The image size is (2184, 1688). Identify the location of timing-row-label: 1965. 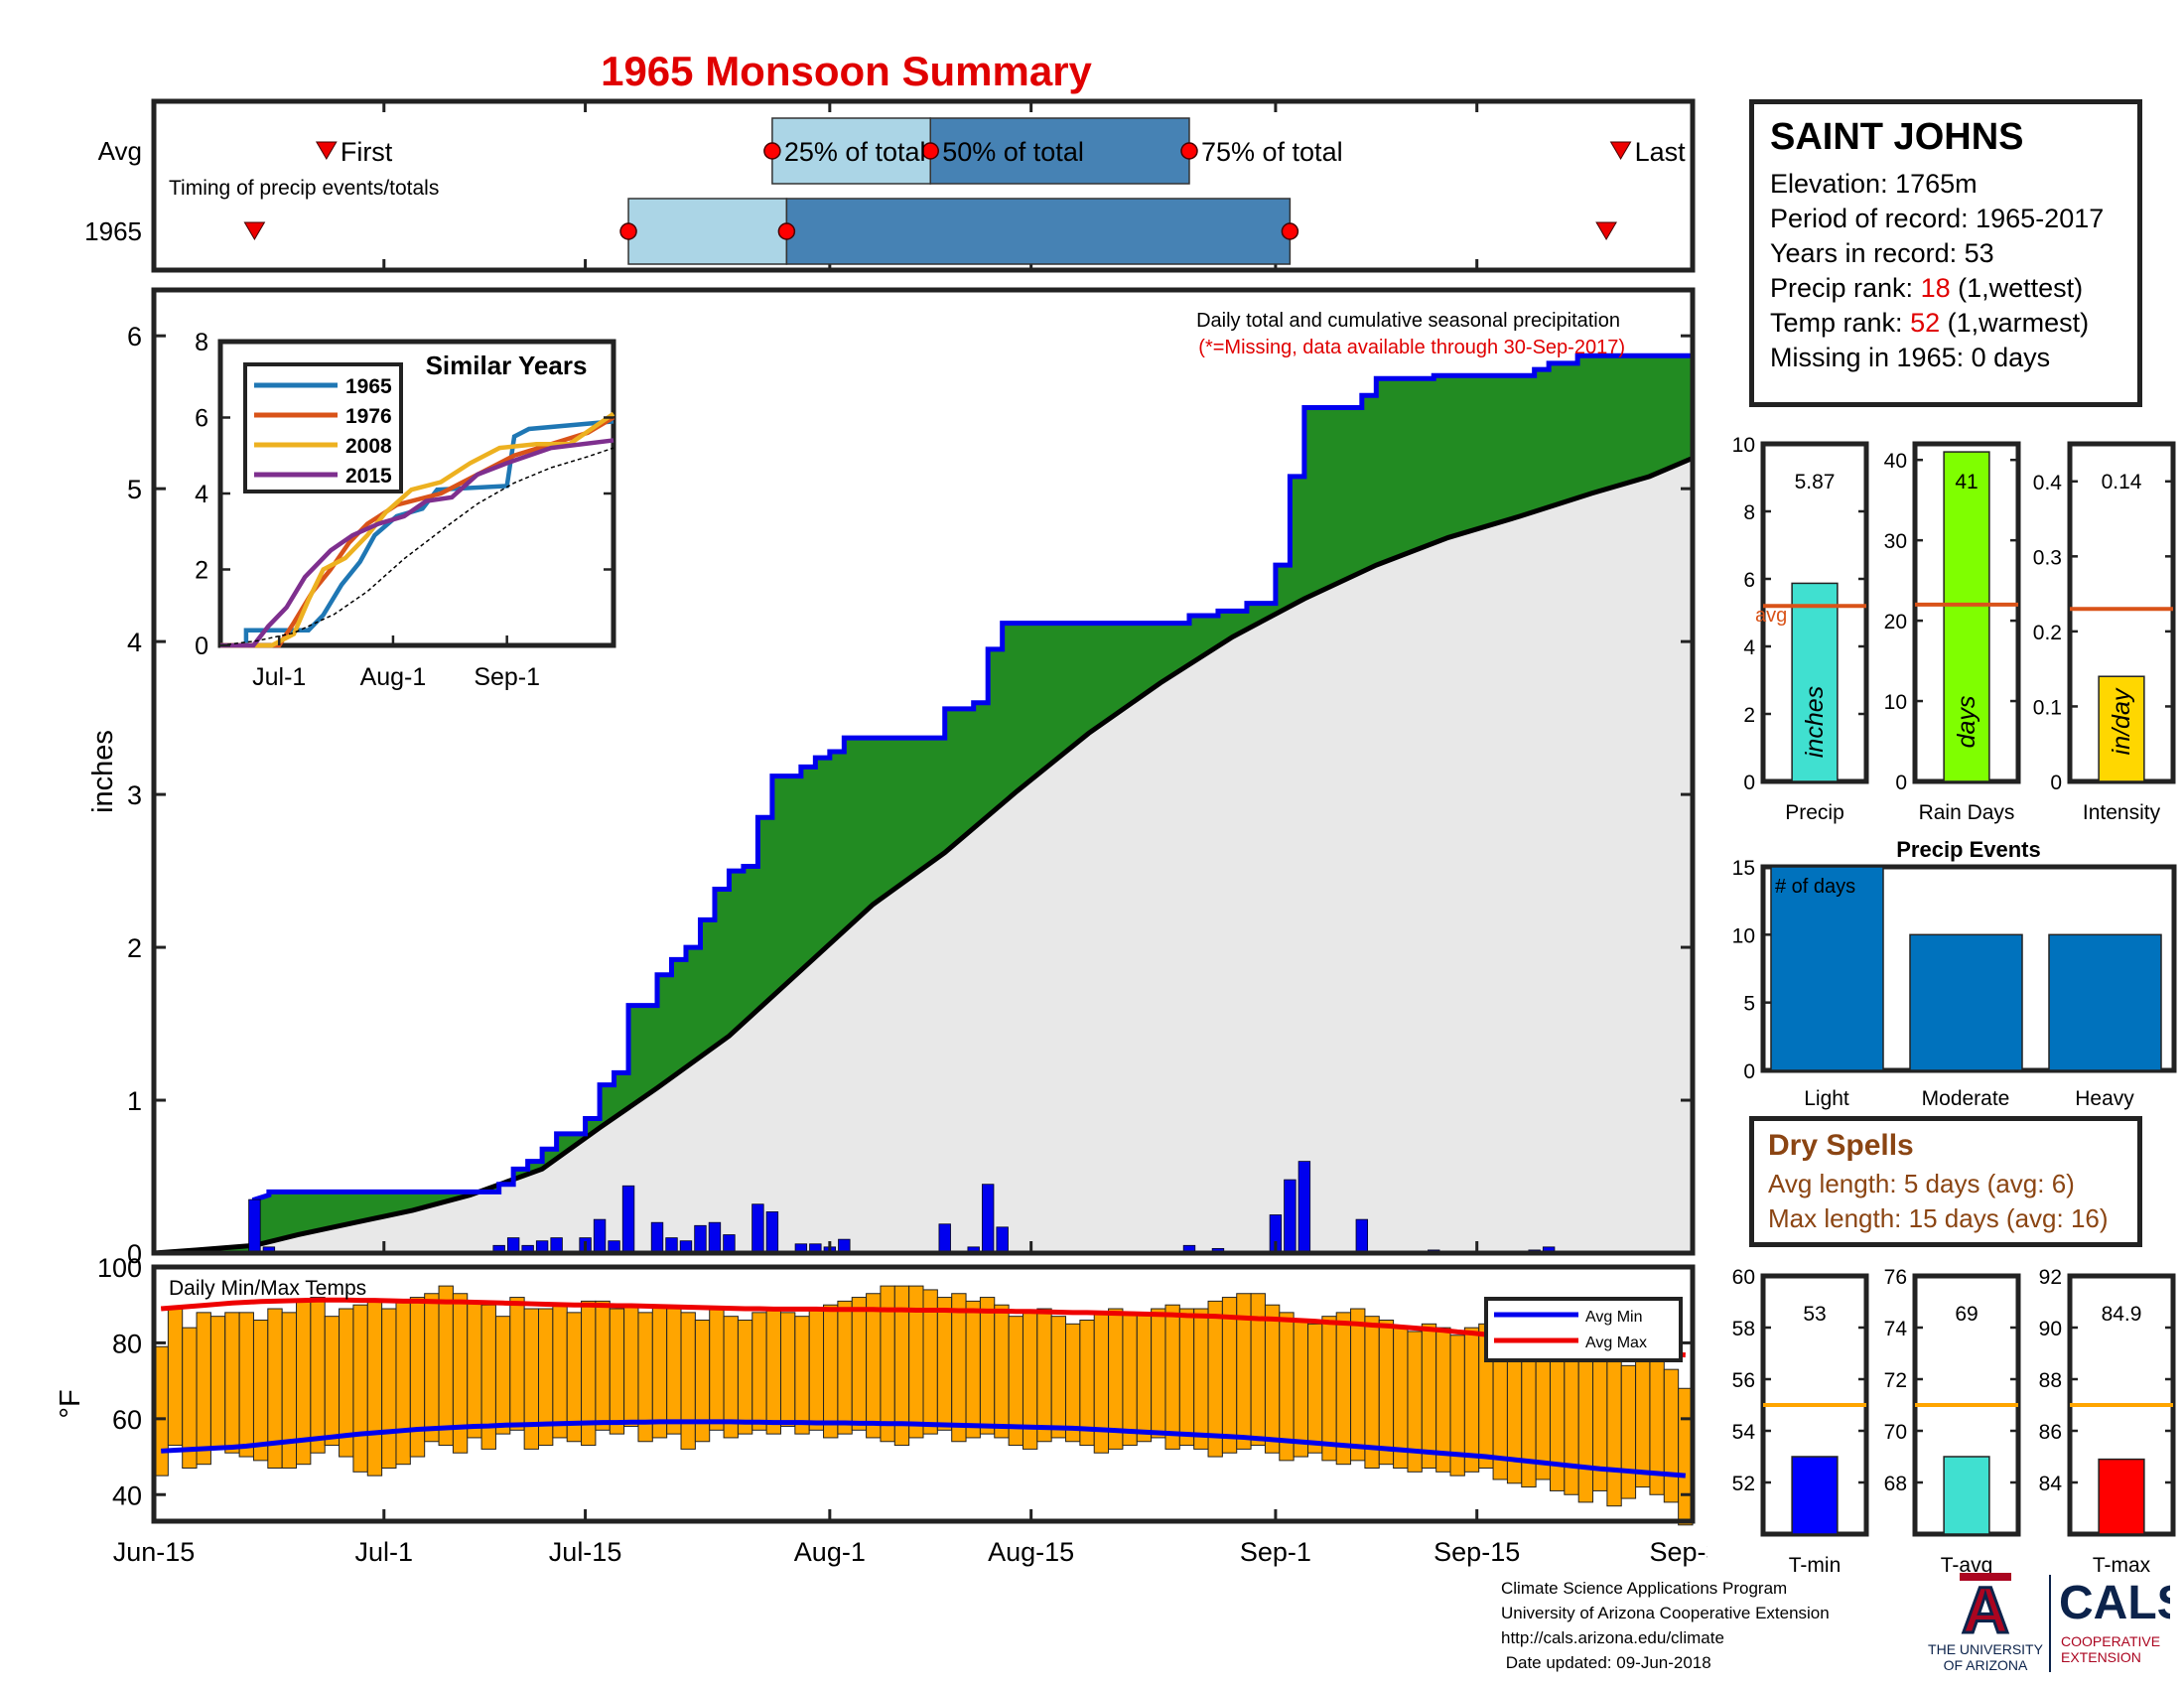
(113, 231).